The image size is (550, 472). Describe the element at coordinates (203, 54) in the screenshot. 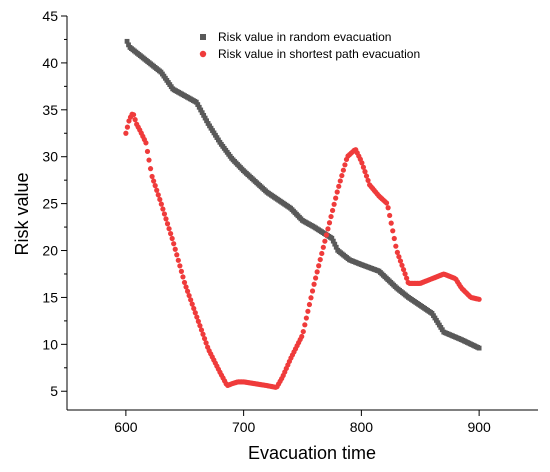

I see `legend-marker-shortest` at that location.